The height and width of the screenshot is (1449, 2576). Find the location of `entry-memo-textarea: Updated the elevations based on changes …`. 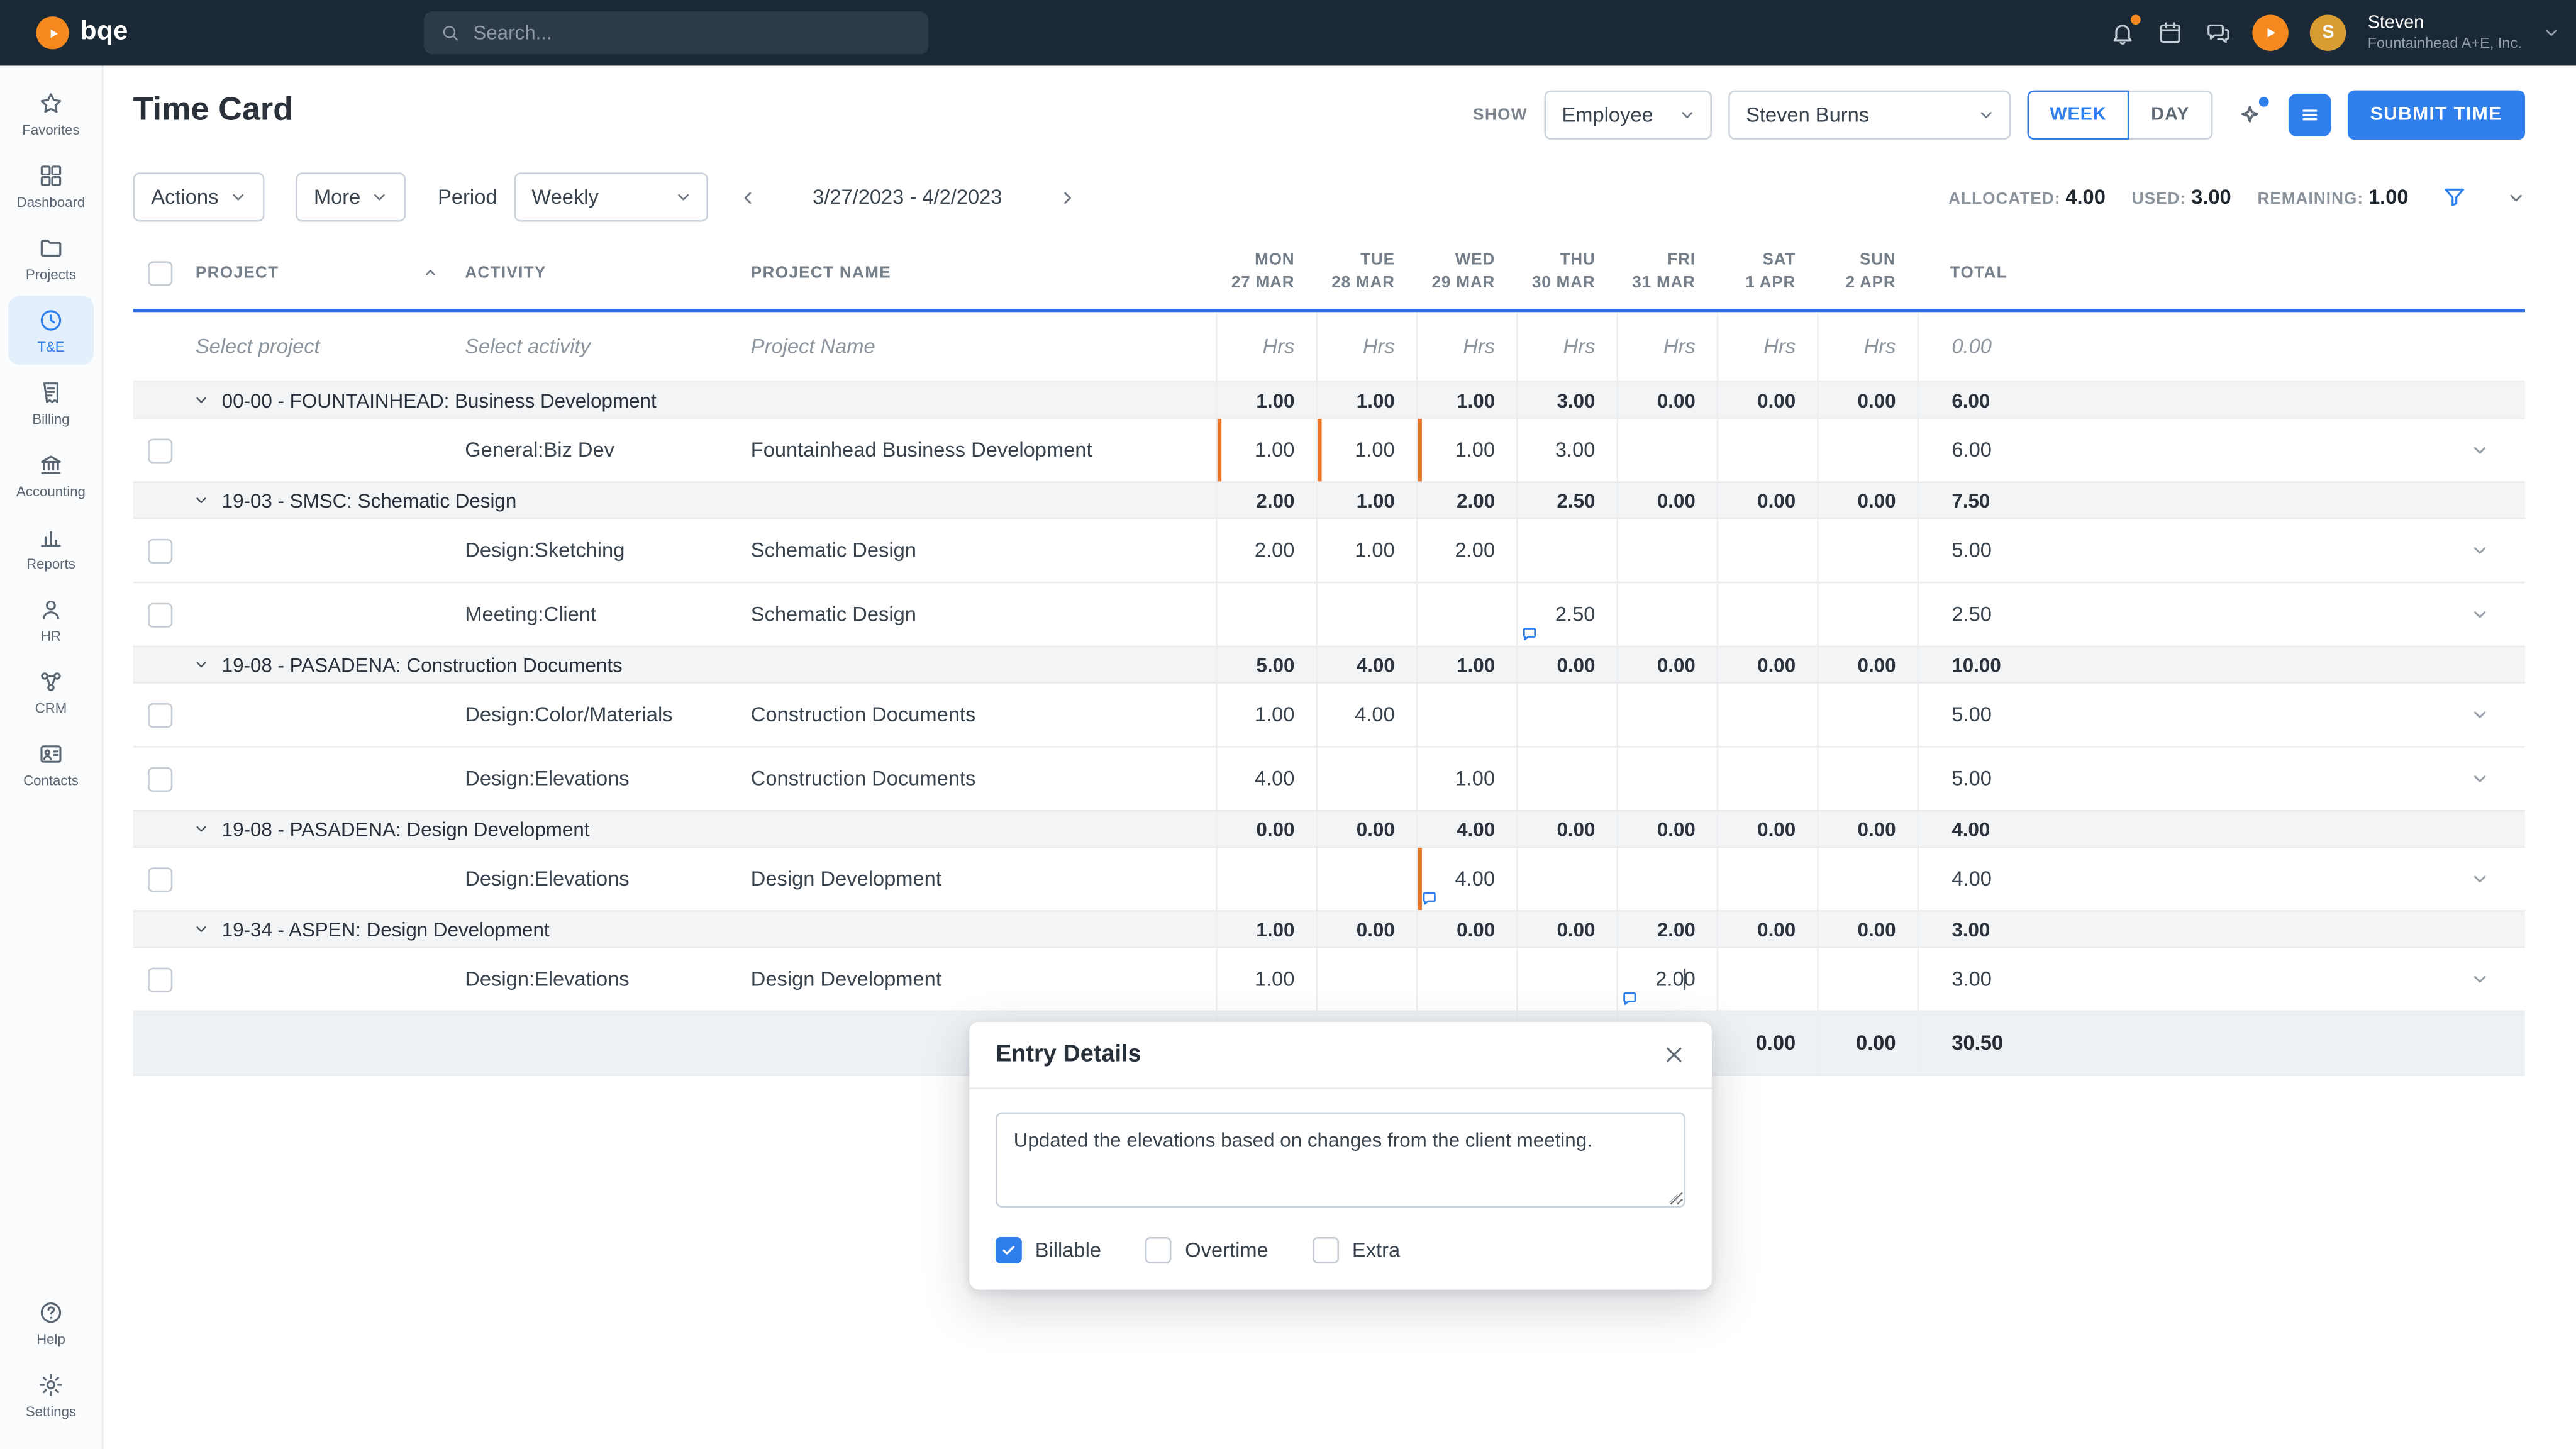

entry-memo-textarea: Updated the elevations based on changes … is located at coordinates (1341, 1160).